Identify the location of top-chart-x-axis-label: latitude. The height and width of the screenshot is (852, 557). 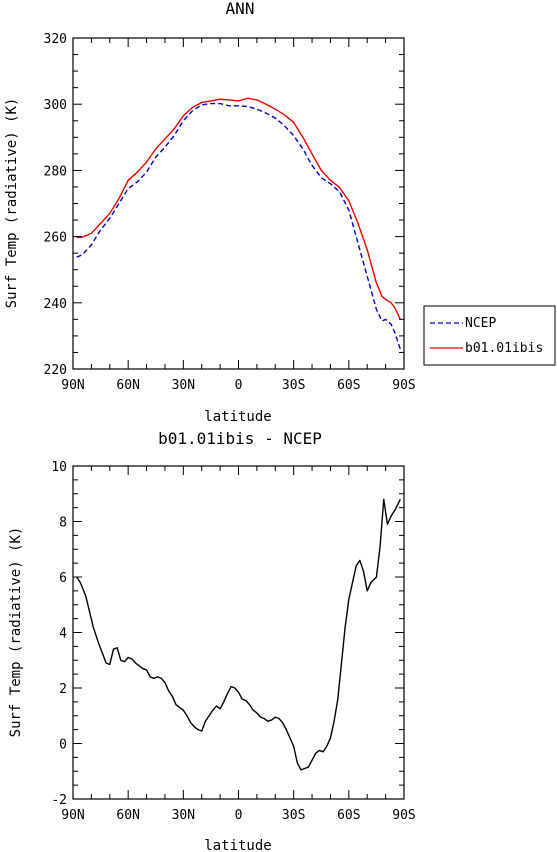
(237, 417).